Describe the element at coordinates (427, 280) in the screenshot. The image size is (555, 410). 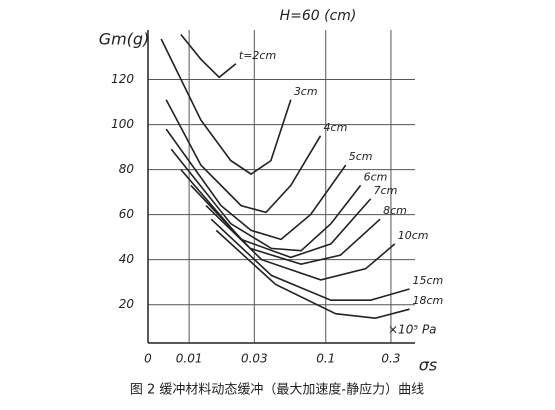
I see `curve-label: 15cm` at that location.